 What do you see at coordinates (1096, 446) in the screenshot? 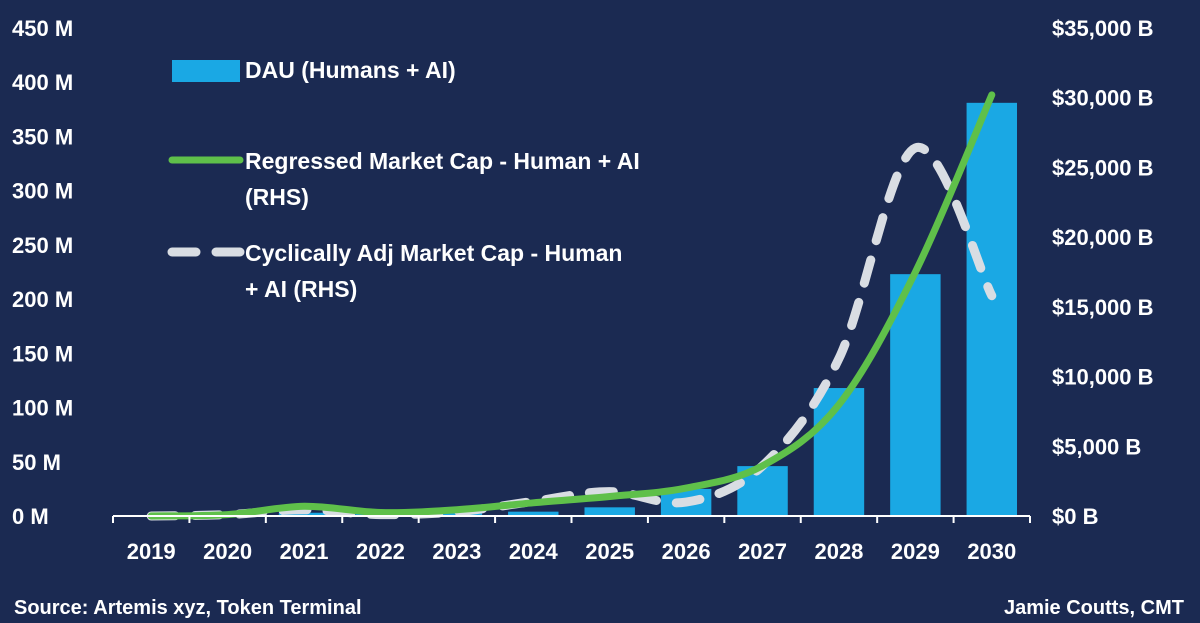
I see `y-right-tick-label: $5,000 B` at bounding box center [1096, 446].